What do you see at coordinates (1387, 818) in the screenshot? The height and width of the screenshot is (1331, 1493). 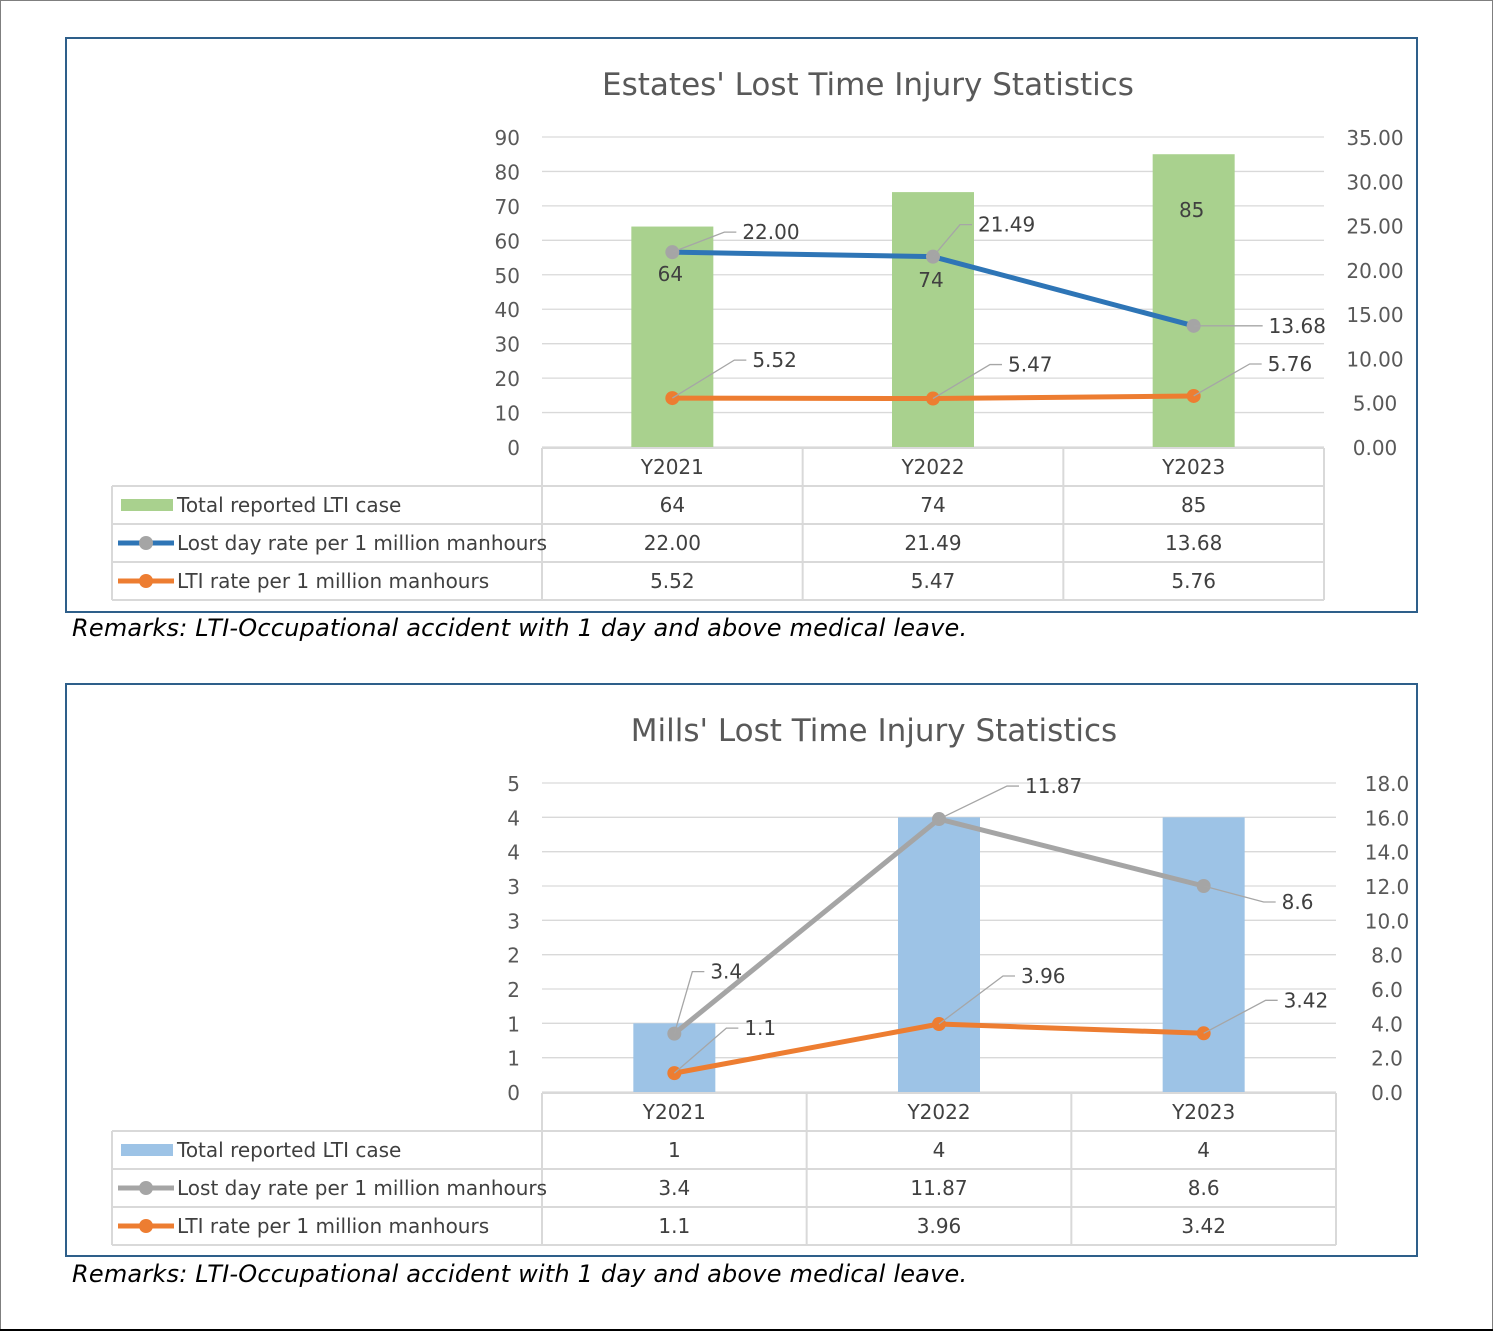 I see `right-axis-tick-label: 16.0` at bounding box center [1387, 818].